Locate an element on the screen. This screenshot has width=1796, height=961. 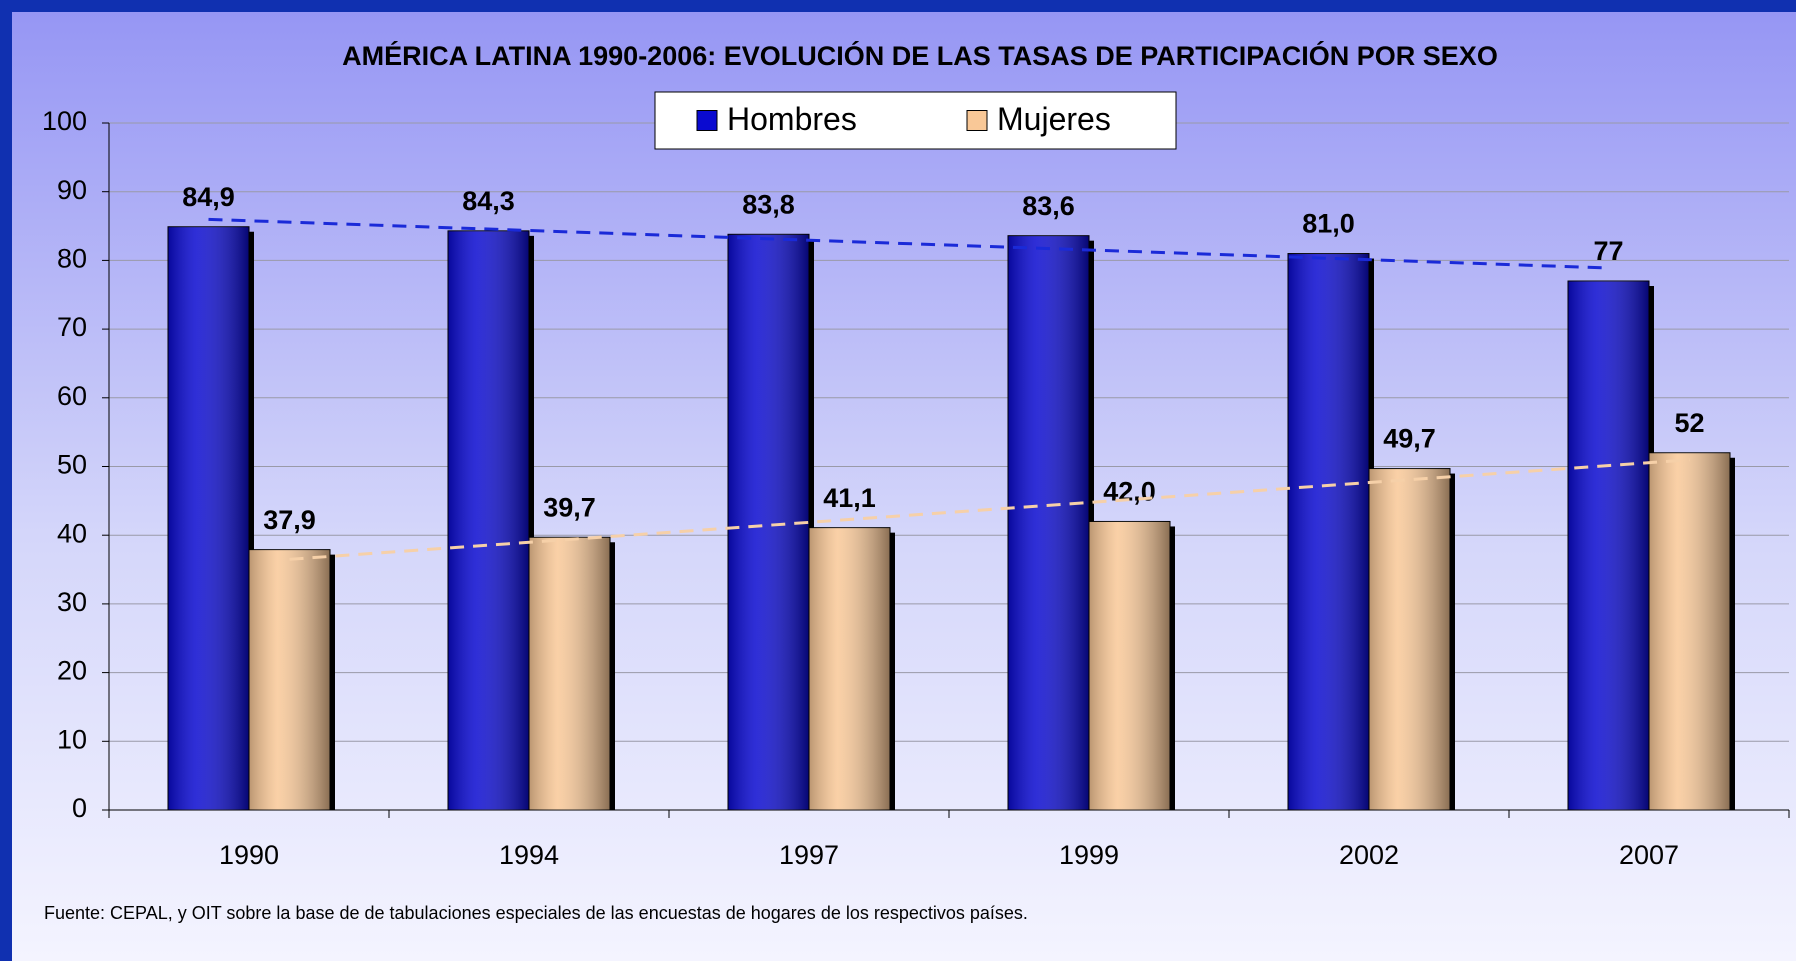
y-tick-label: 40 is located at coordinates (72, 533).